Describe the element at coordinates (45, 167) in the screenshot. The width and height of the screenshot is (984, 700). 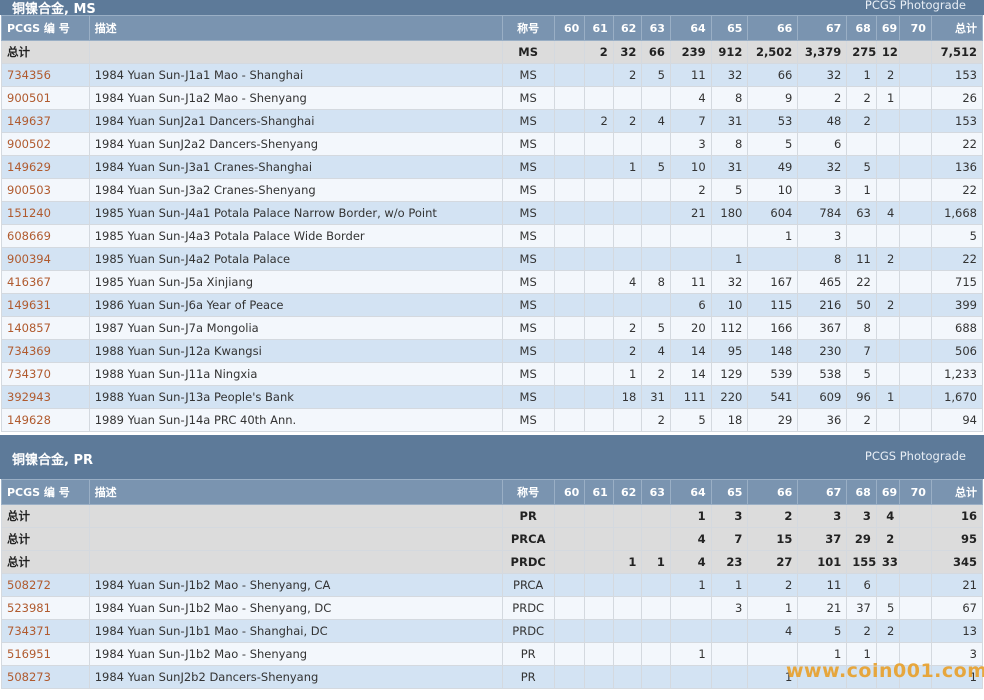
I see `pcgs-number-link: 149629` at that location.